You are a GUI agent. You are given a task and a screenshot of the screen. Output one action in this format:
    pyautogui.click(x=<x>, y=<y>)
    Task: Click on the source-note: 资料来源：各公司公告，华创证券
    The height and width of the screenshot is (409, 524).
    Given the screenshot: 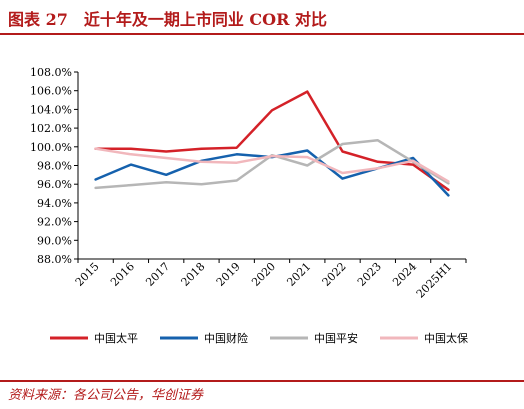 What is the action you would take?
    pyautogui.click(x=106, y=395)
    